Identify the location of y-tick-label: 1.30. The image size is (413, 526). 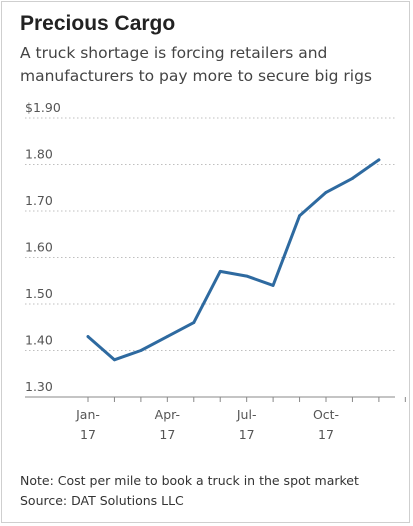
(39, 386).